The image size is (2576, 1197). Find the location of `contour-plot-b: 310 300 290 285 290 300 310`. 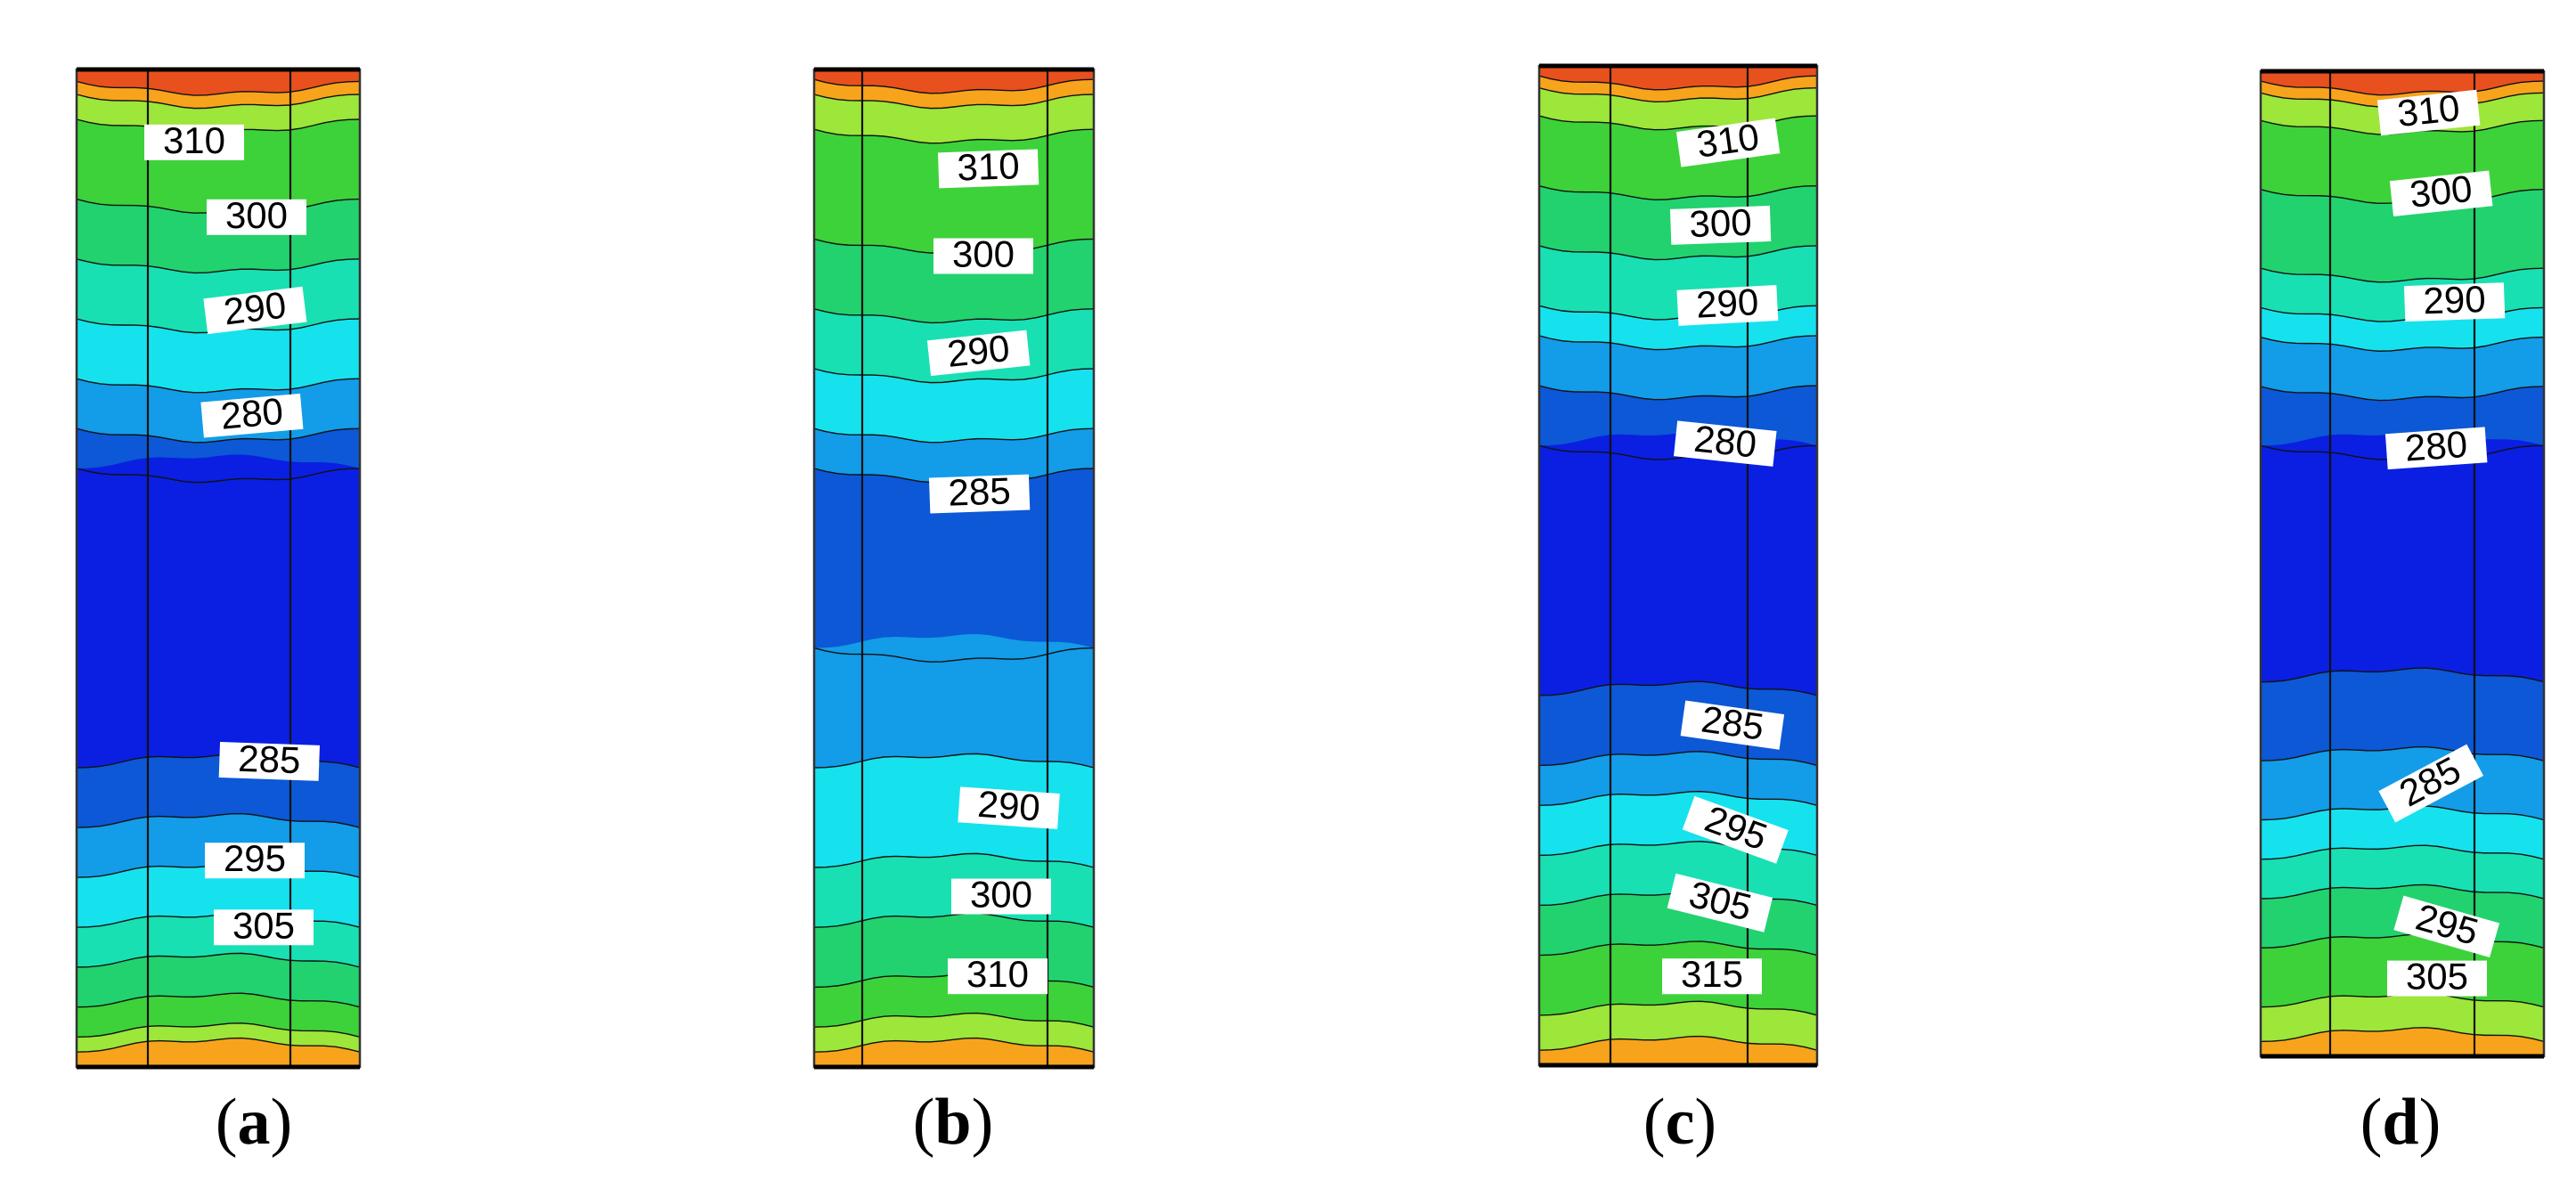

contour-plot-b: 310 300 290 285 290 300 310 is located at coordinates (954, 568).